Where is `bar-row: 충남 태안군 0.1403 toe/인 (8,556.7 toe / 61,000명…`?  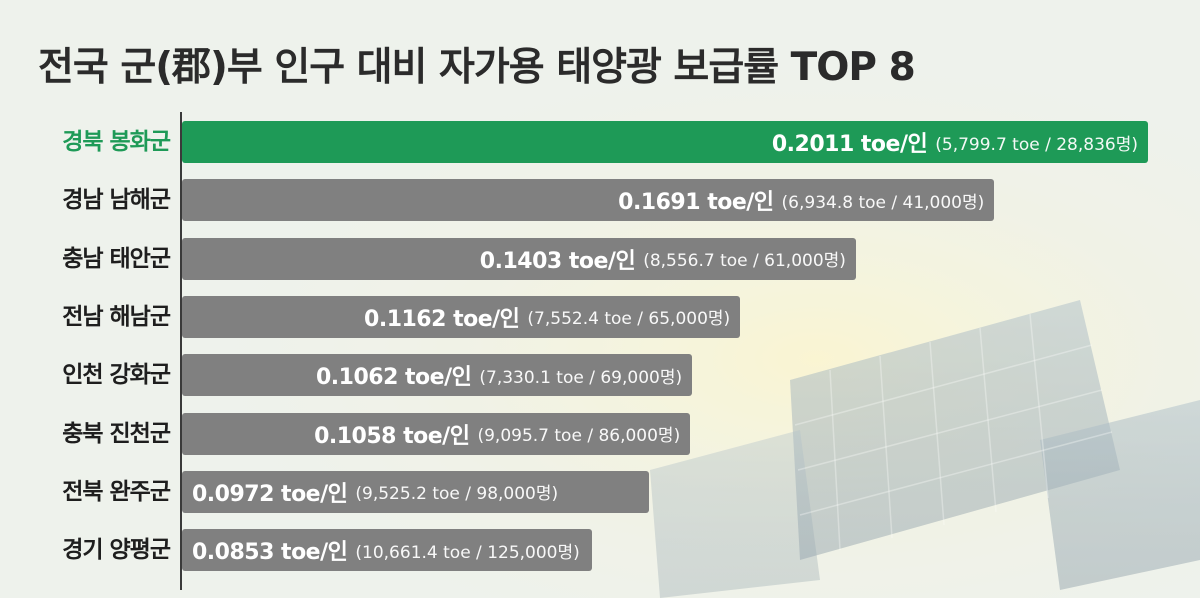
bar-row: 충남 태안군 0.1403 toe/인 (8,556.7 toe / 61,000명… is located at coordinates (600, 258).